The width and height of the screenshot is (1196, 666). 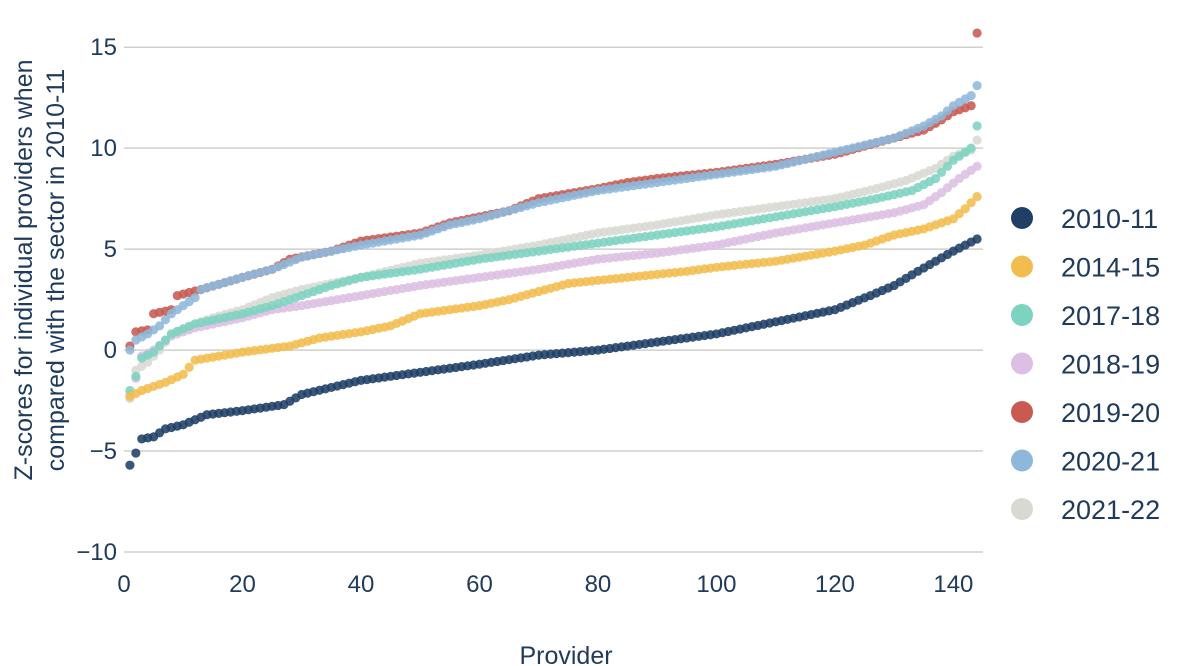 What do you see at coordinates (1109, 219) in the screenshot?
I see `legend-label: 2010-11` at bounding box center [1109, 219].